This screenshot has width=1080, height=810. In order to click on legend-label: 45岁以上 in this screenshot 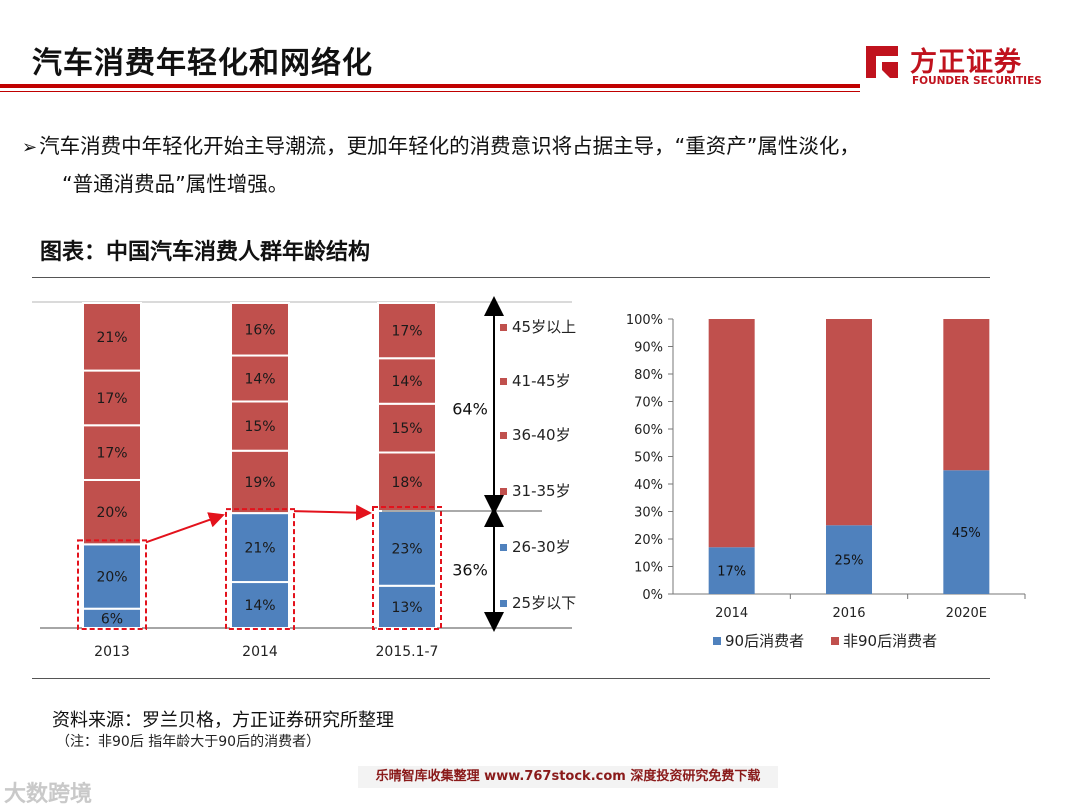, I will do `click(544, 327)`.